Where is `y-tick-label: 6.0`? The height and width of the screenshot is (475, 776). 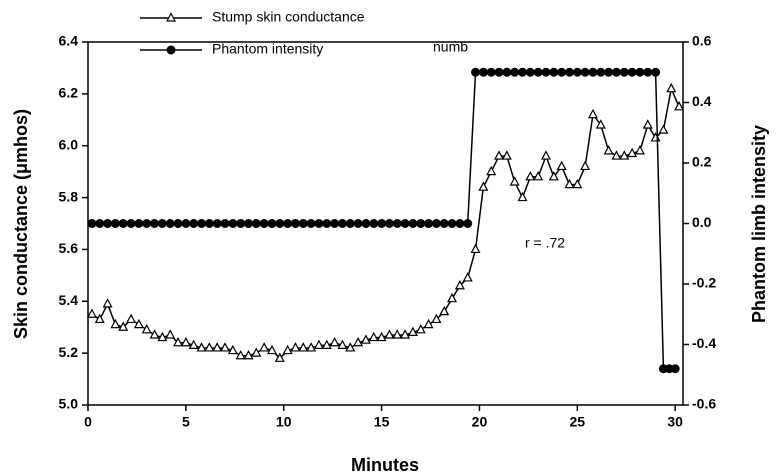 y-tick-label: 6.0 is located at coordinates (69, 144).